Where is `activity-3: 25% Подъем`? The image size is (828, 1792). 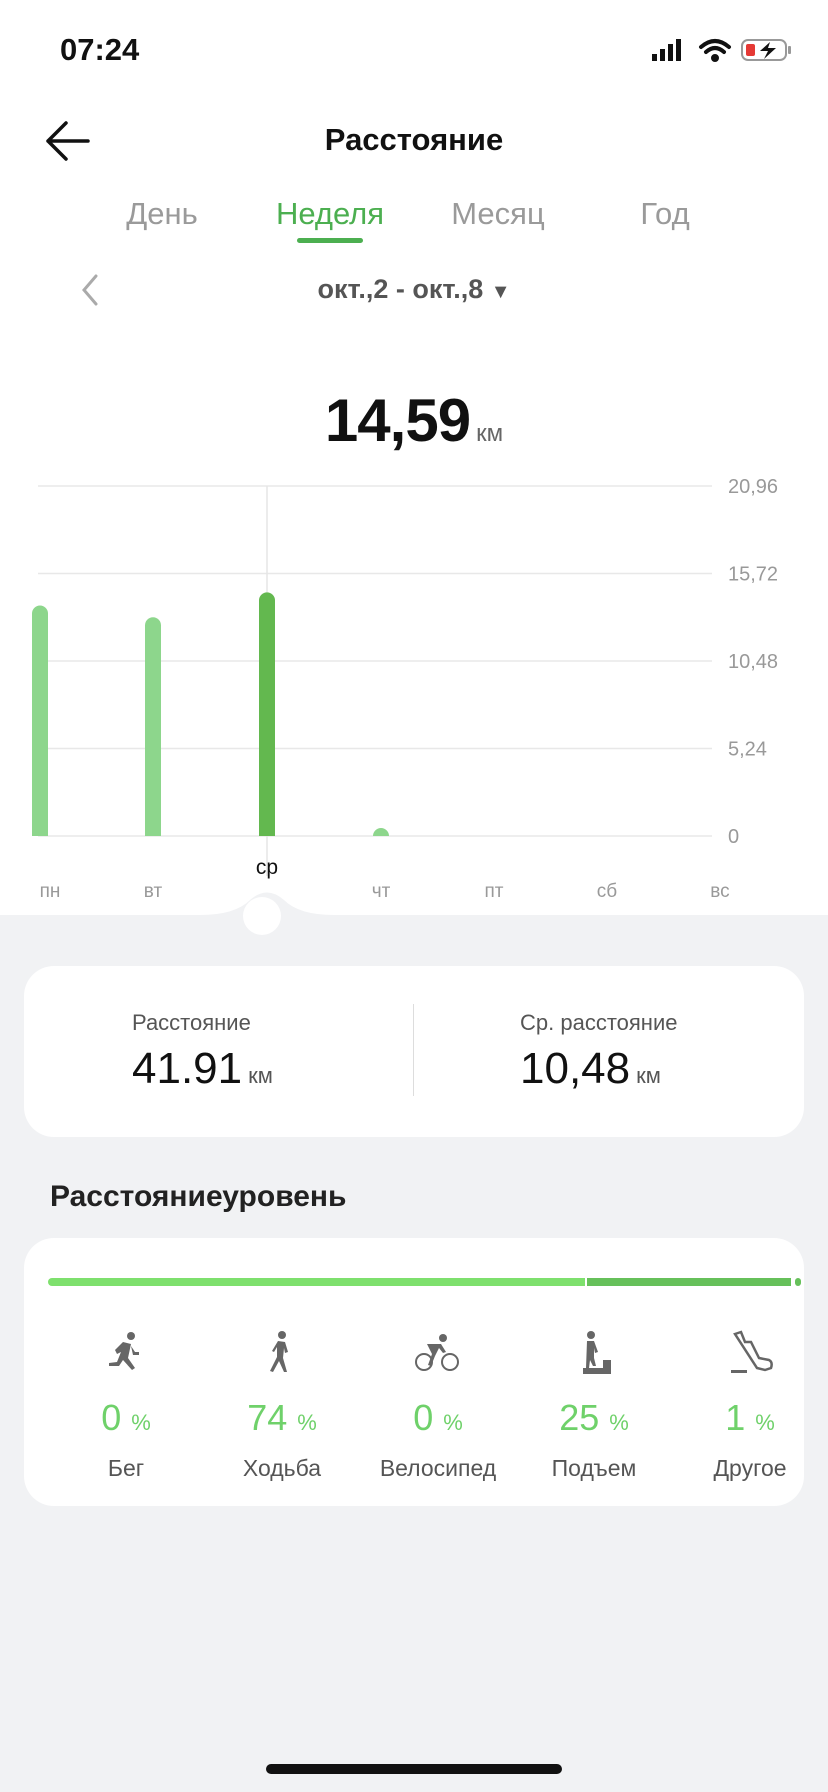
activity-3: 25% Подъем is located at coordinates (594, 1406).